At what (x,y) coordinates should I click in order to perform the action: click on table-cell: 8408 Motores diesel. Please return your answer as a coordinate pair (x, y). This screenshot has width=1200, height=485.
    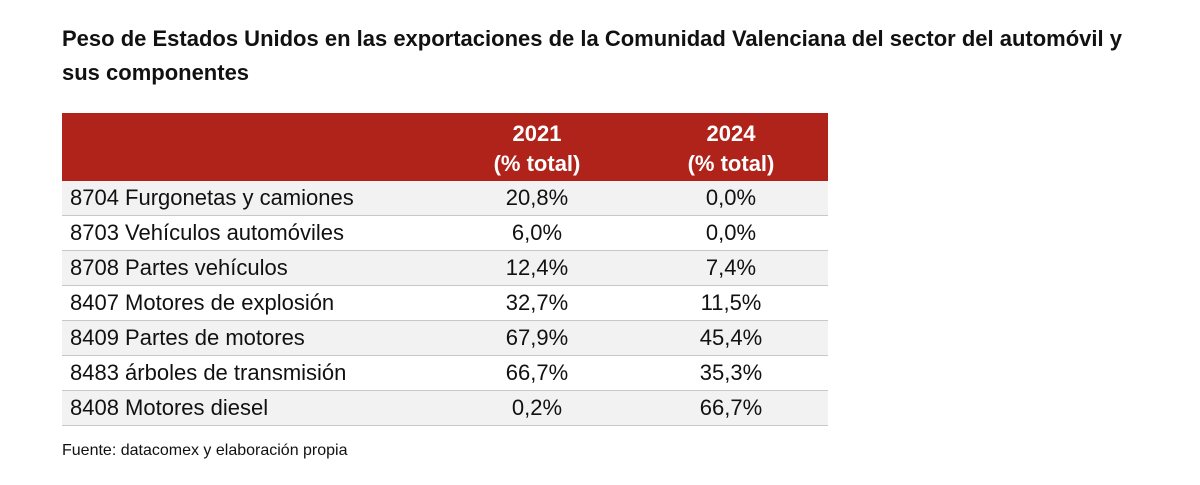
    Looking at the image, I should click on (251, 408).